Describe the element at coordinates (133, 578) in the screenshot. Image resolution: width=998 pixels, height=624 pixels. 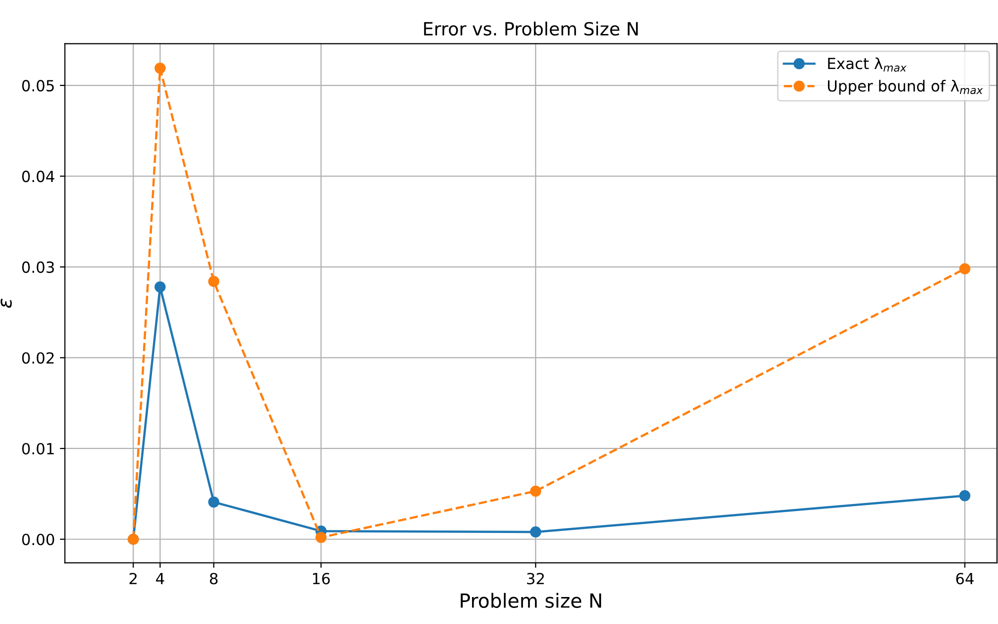
I see `x-tick-label: 2` at that location.